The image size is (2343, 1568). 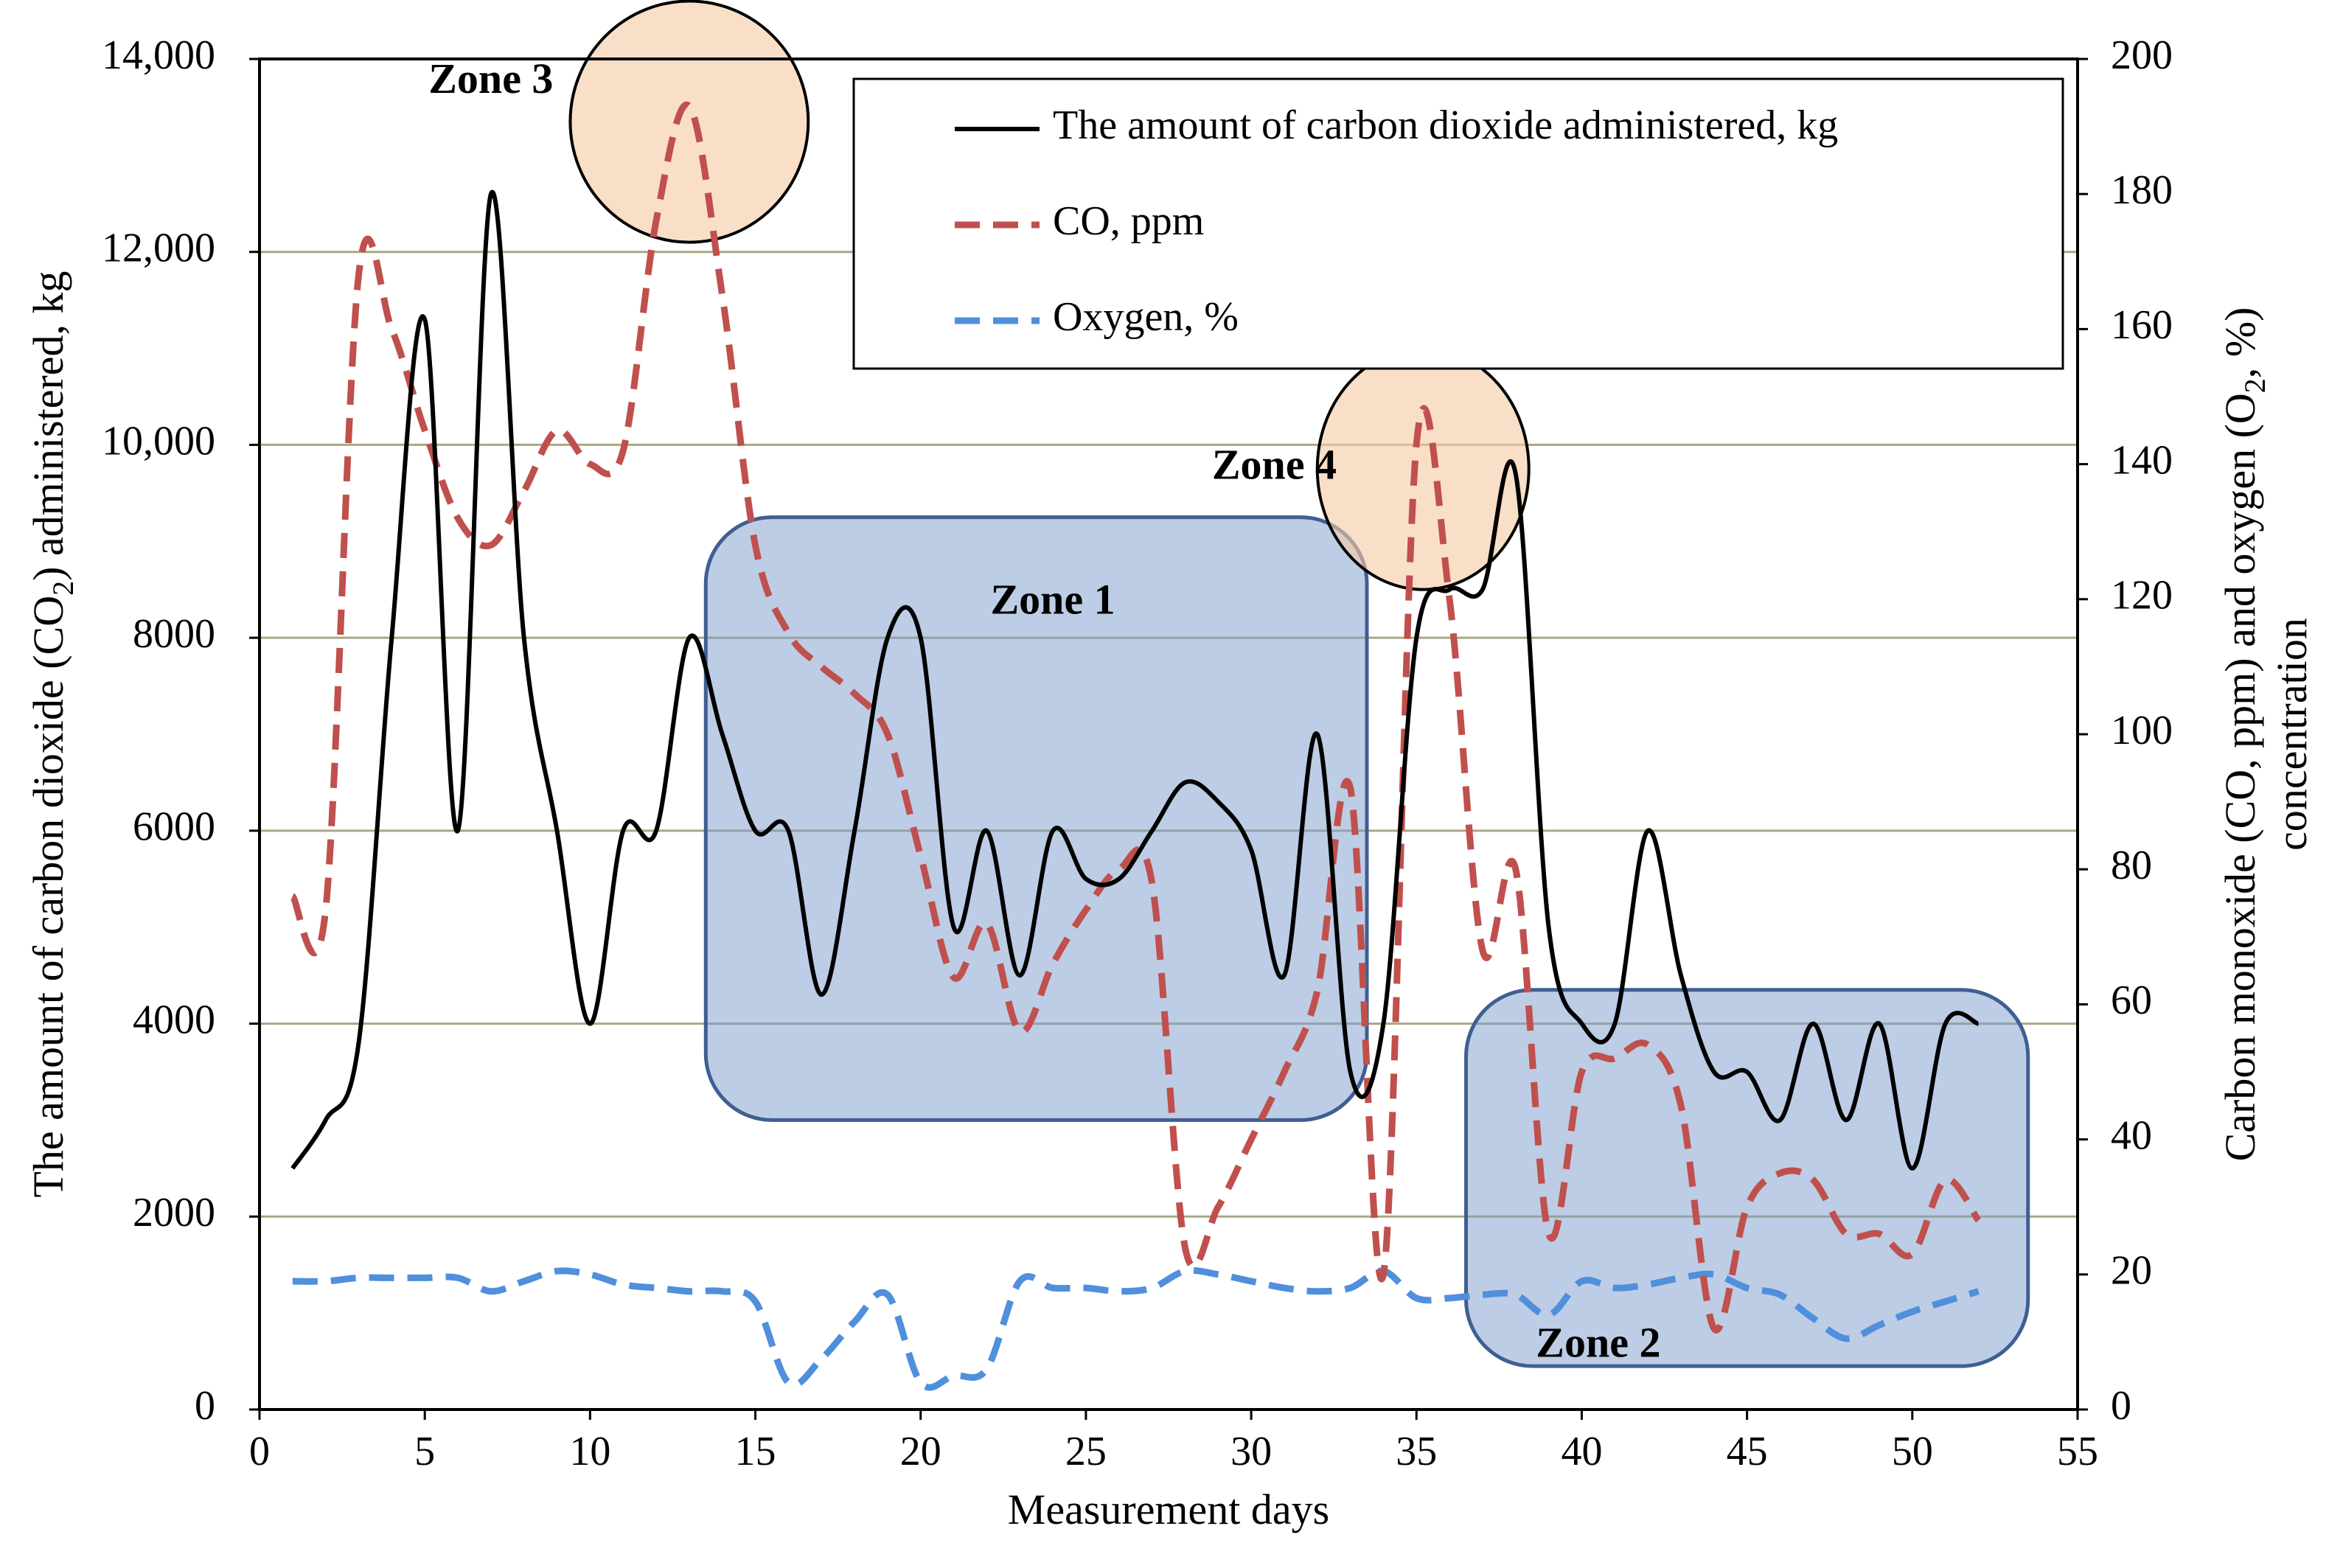 I want to click on x-tick-label: 55, so click(x=2077, y=1451).